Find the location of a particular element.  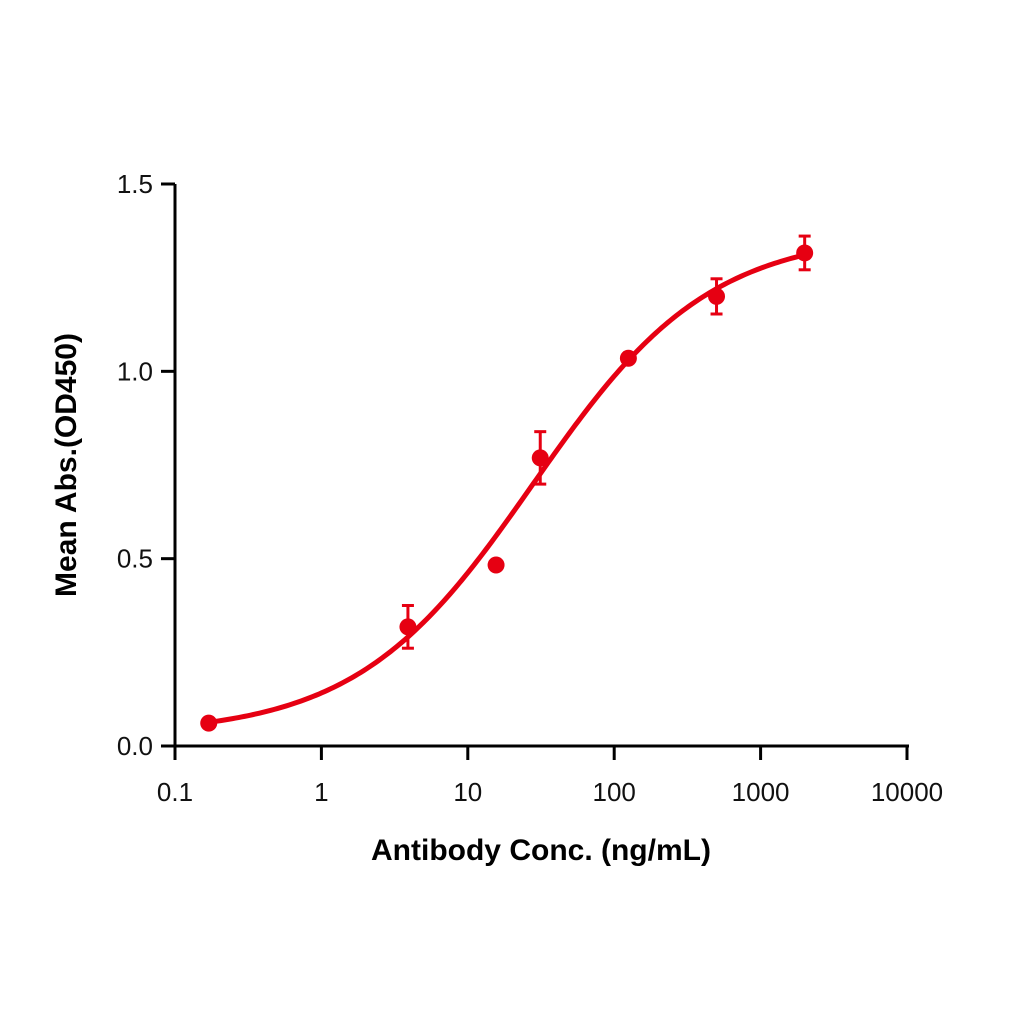

y-axis-title: Mean Abs.(OD450) is located at coordinates (66, 465).